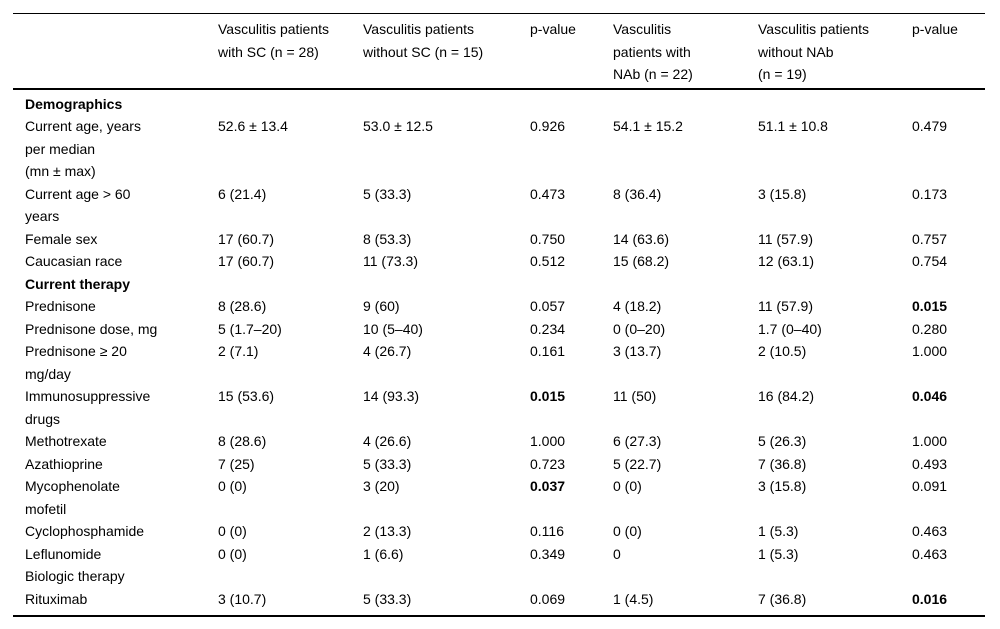 This screenshot has width=1000, height=629. Describe the element at coordinates (782, 598) in the screenshot. I see `cell-value: 7 (36.8)` at that location.